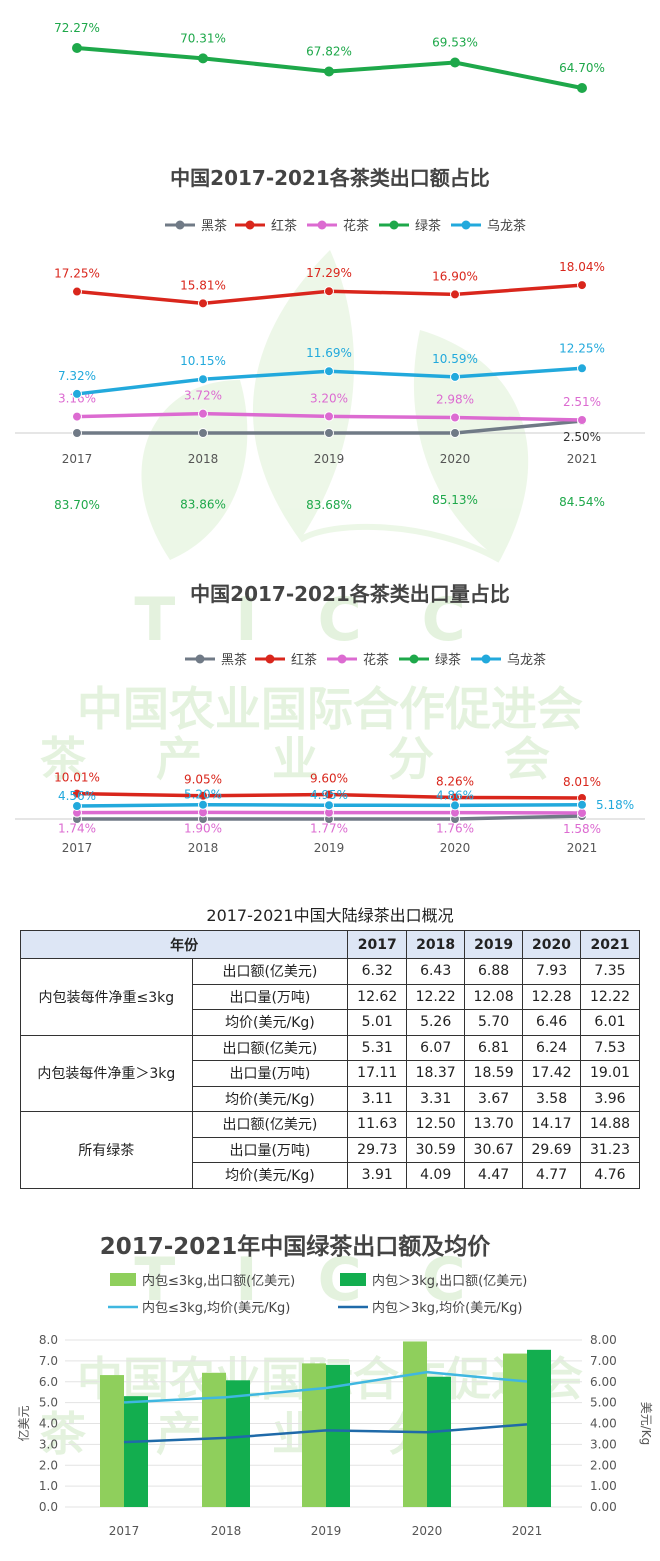  Describe the element at coordinates (203, 780) in the screenshot. I see `data-label: 9.05%` at that location.